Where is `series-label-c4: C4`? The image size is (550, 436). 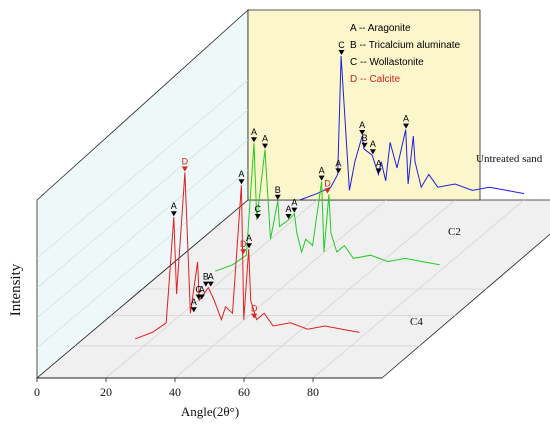
series-label-c4: C4 is located at coordinates (416, 322).